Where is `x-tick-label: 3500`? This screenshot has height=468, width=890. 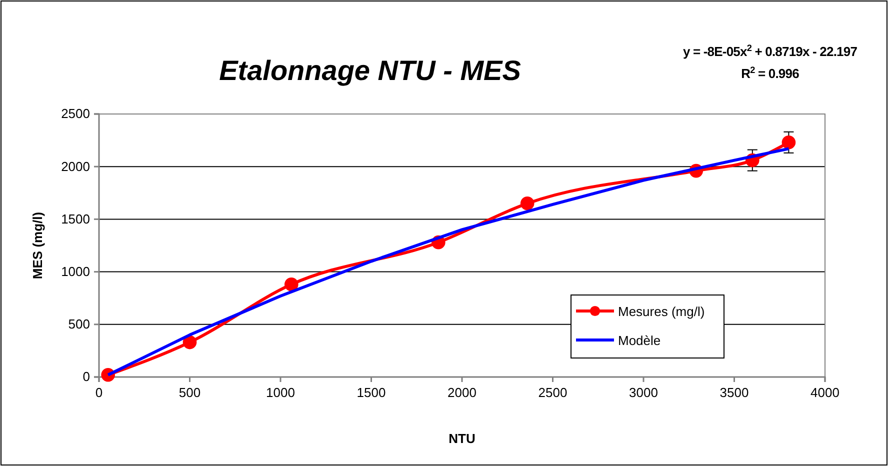
x-tick-label: 3500 is located at coordinates (734, 392).